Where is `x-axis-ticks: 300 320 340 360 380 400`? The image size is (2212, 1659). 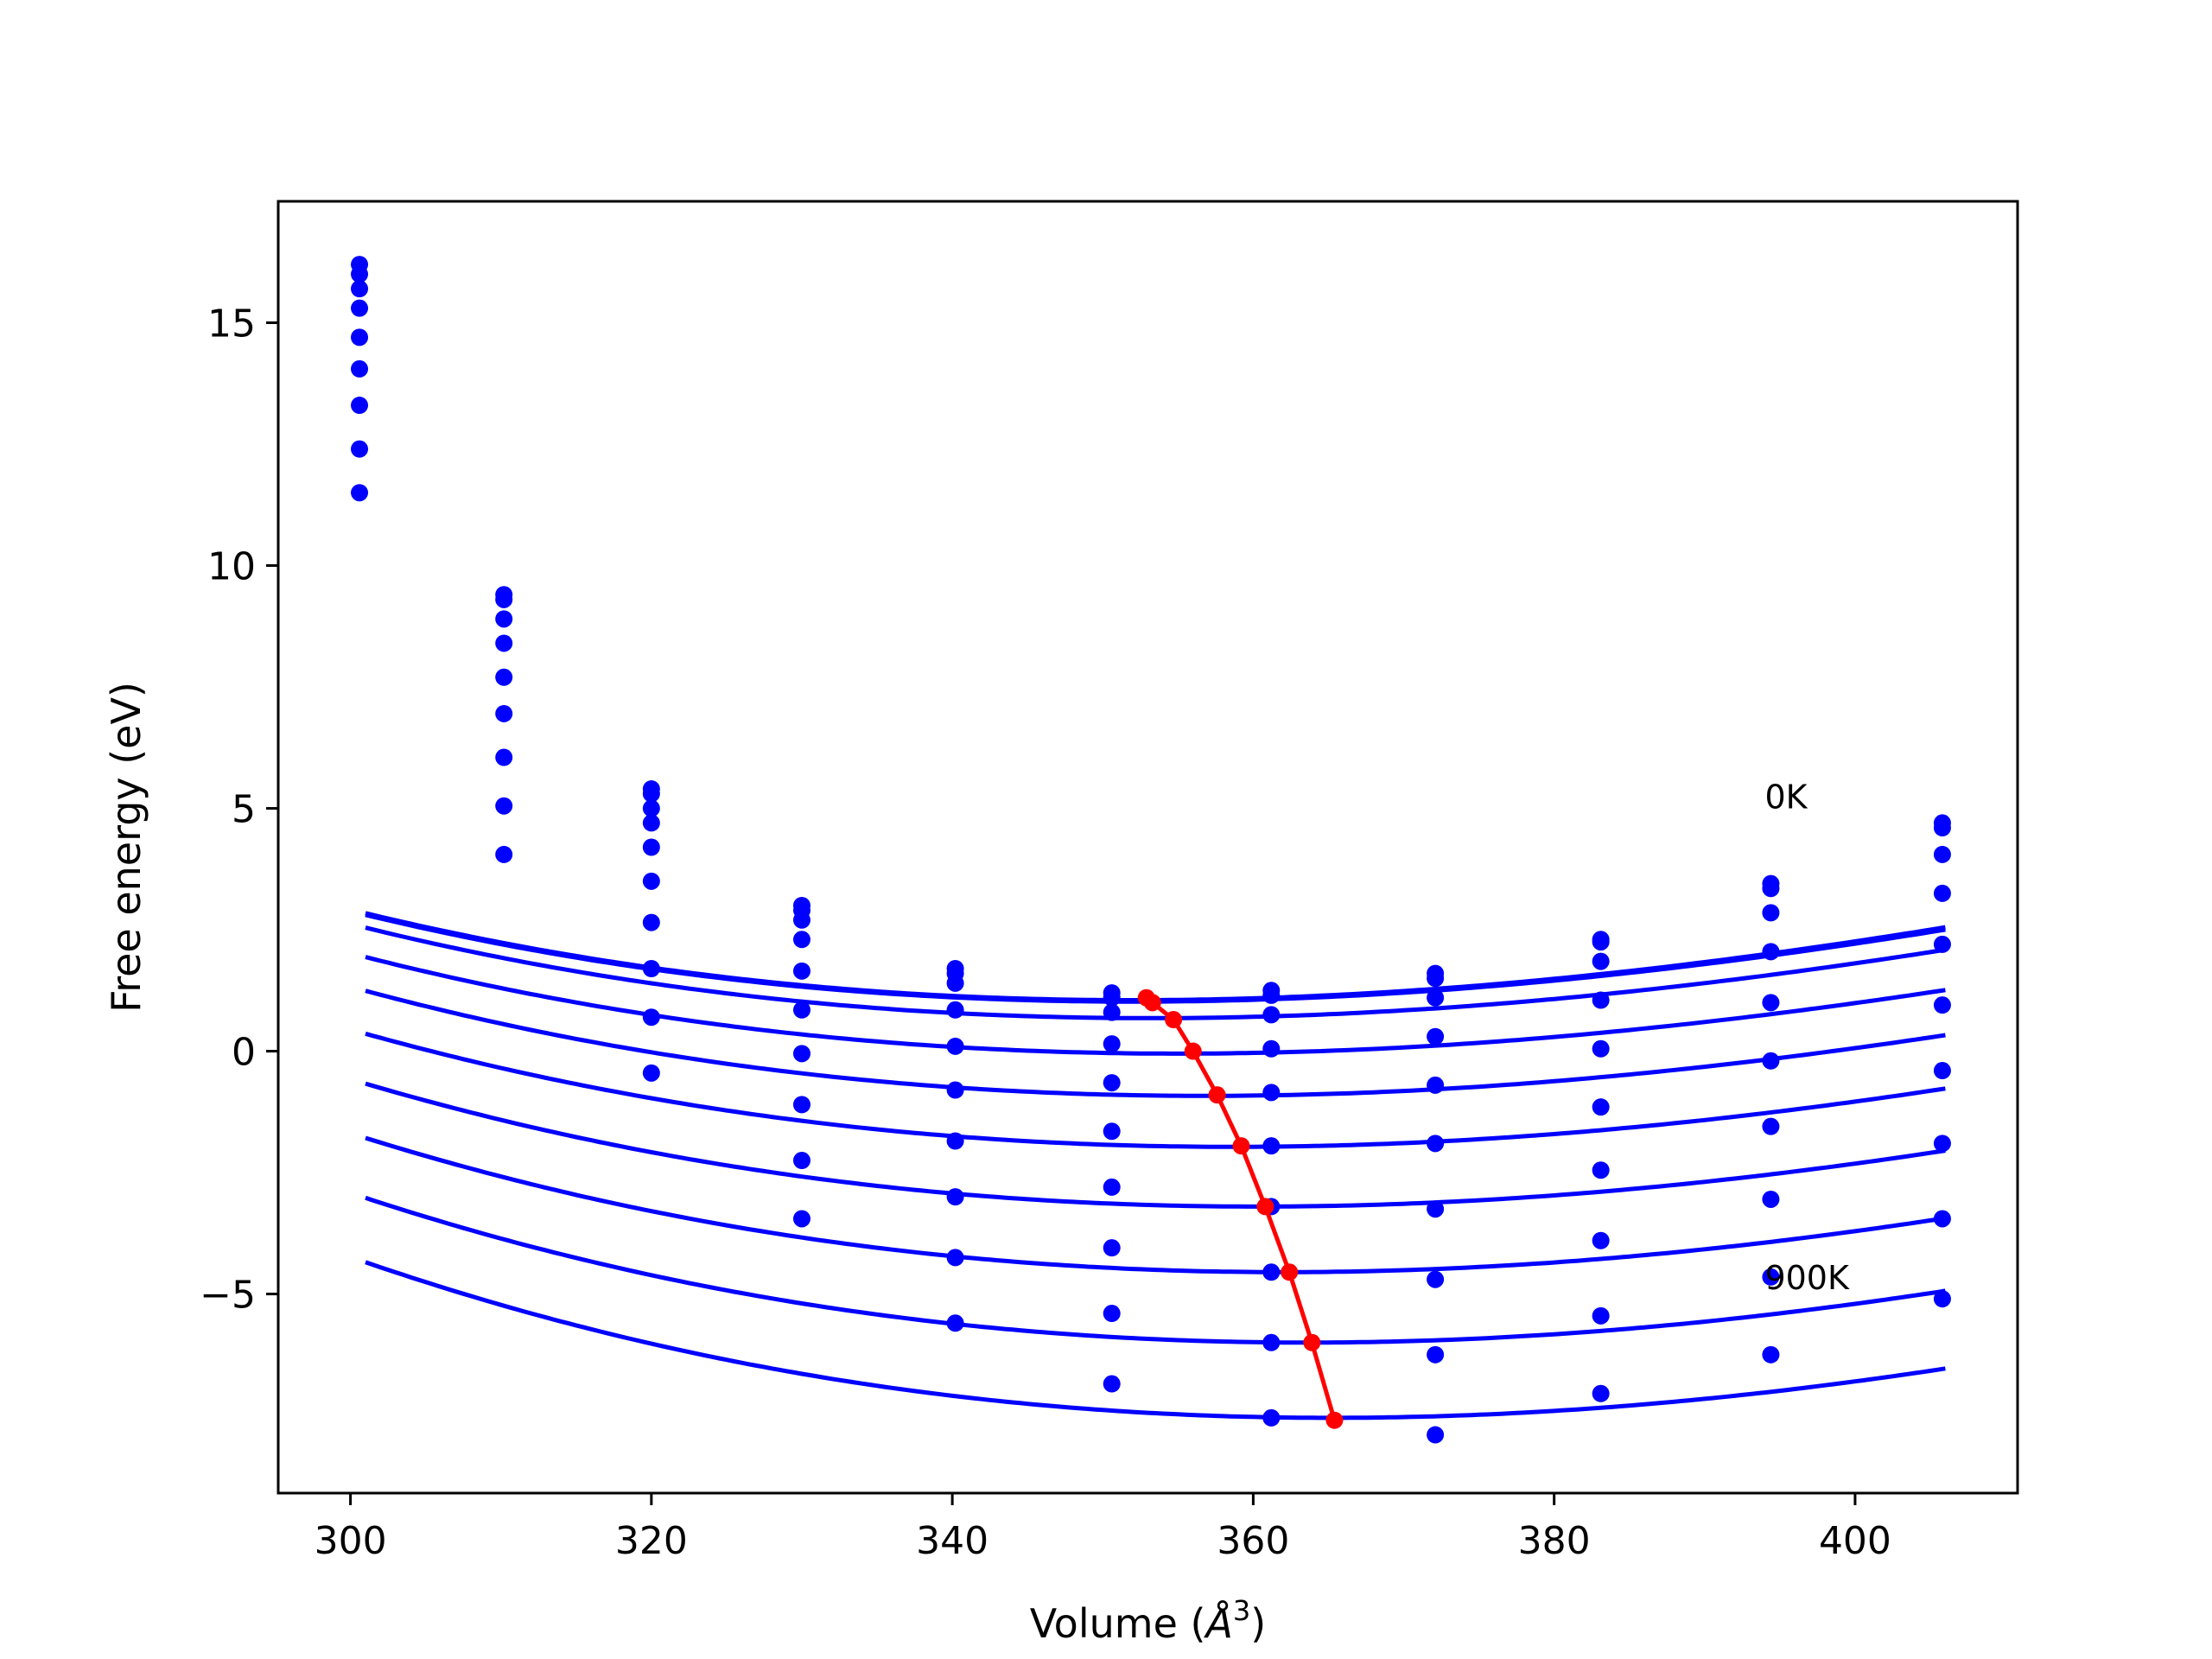 x-axis-ticks: 300 320 340 360 380 400 is located at coordinates (1103, 1528).